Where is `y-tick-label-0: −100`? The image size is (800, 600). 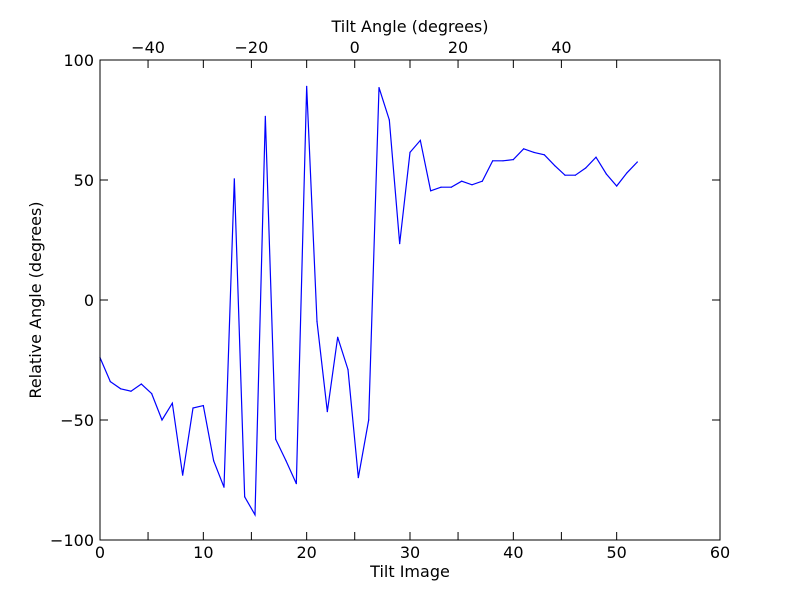 y-tick-label-0: −100 is located at coordinates (72, 540).